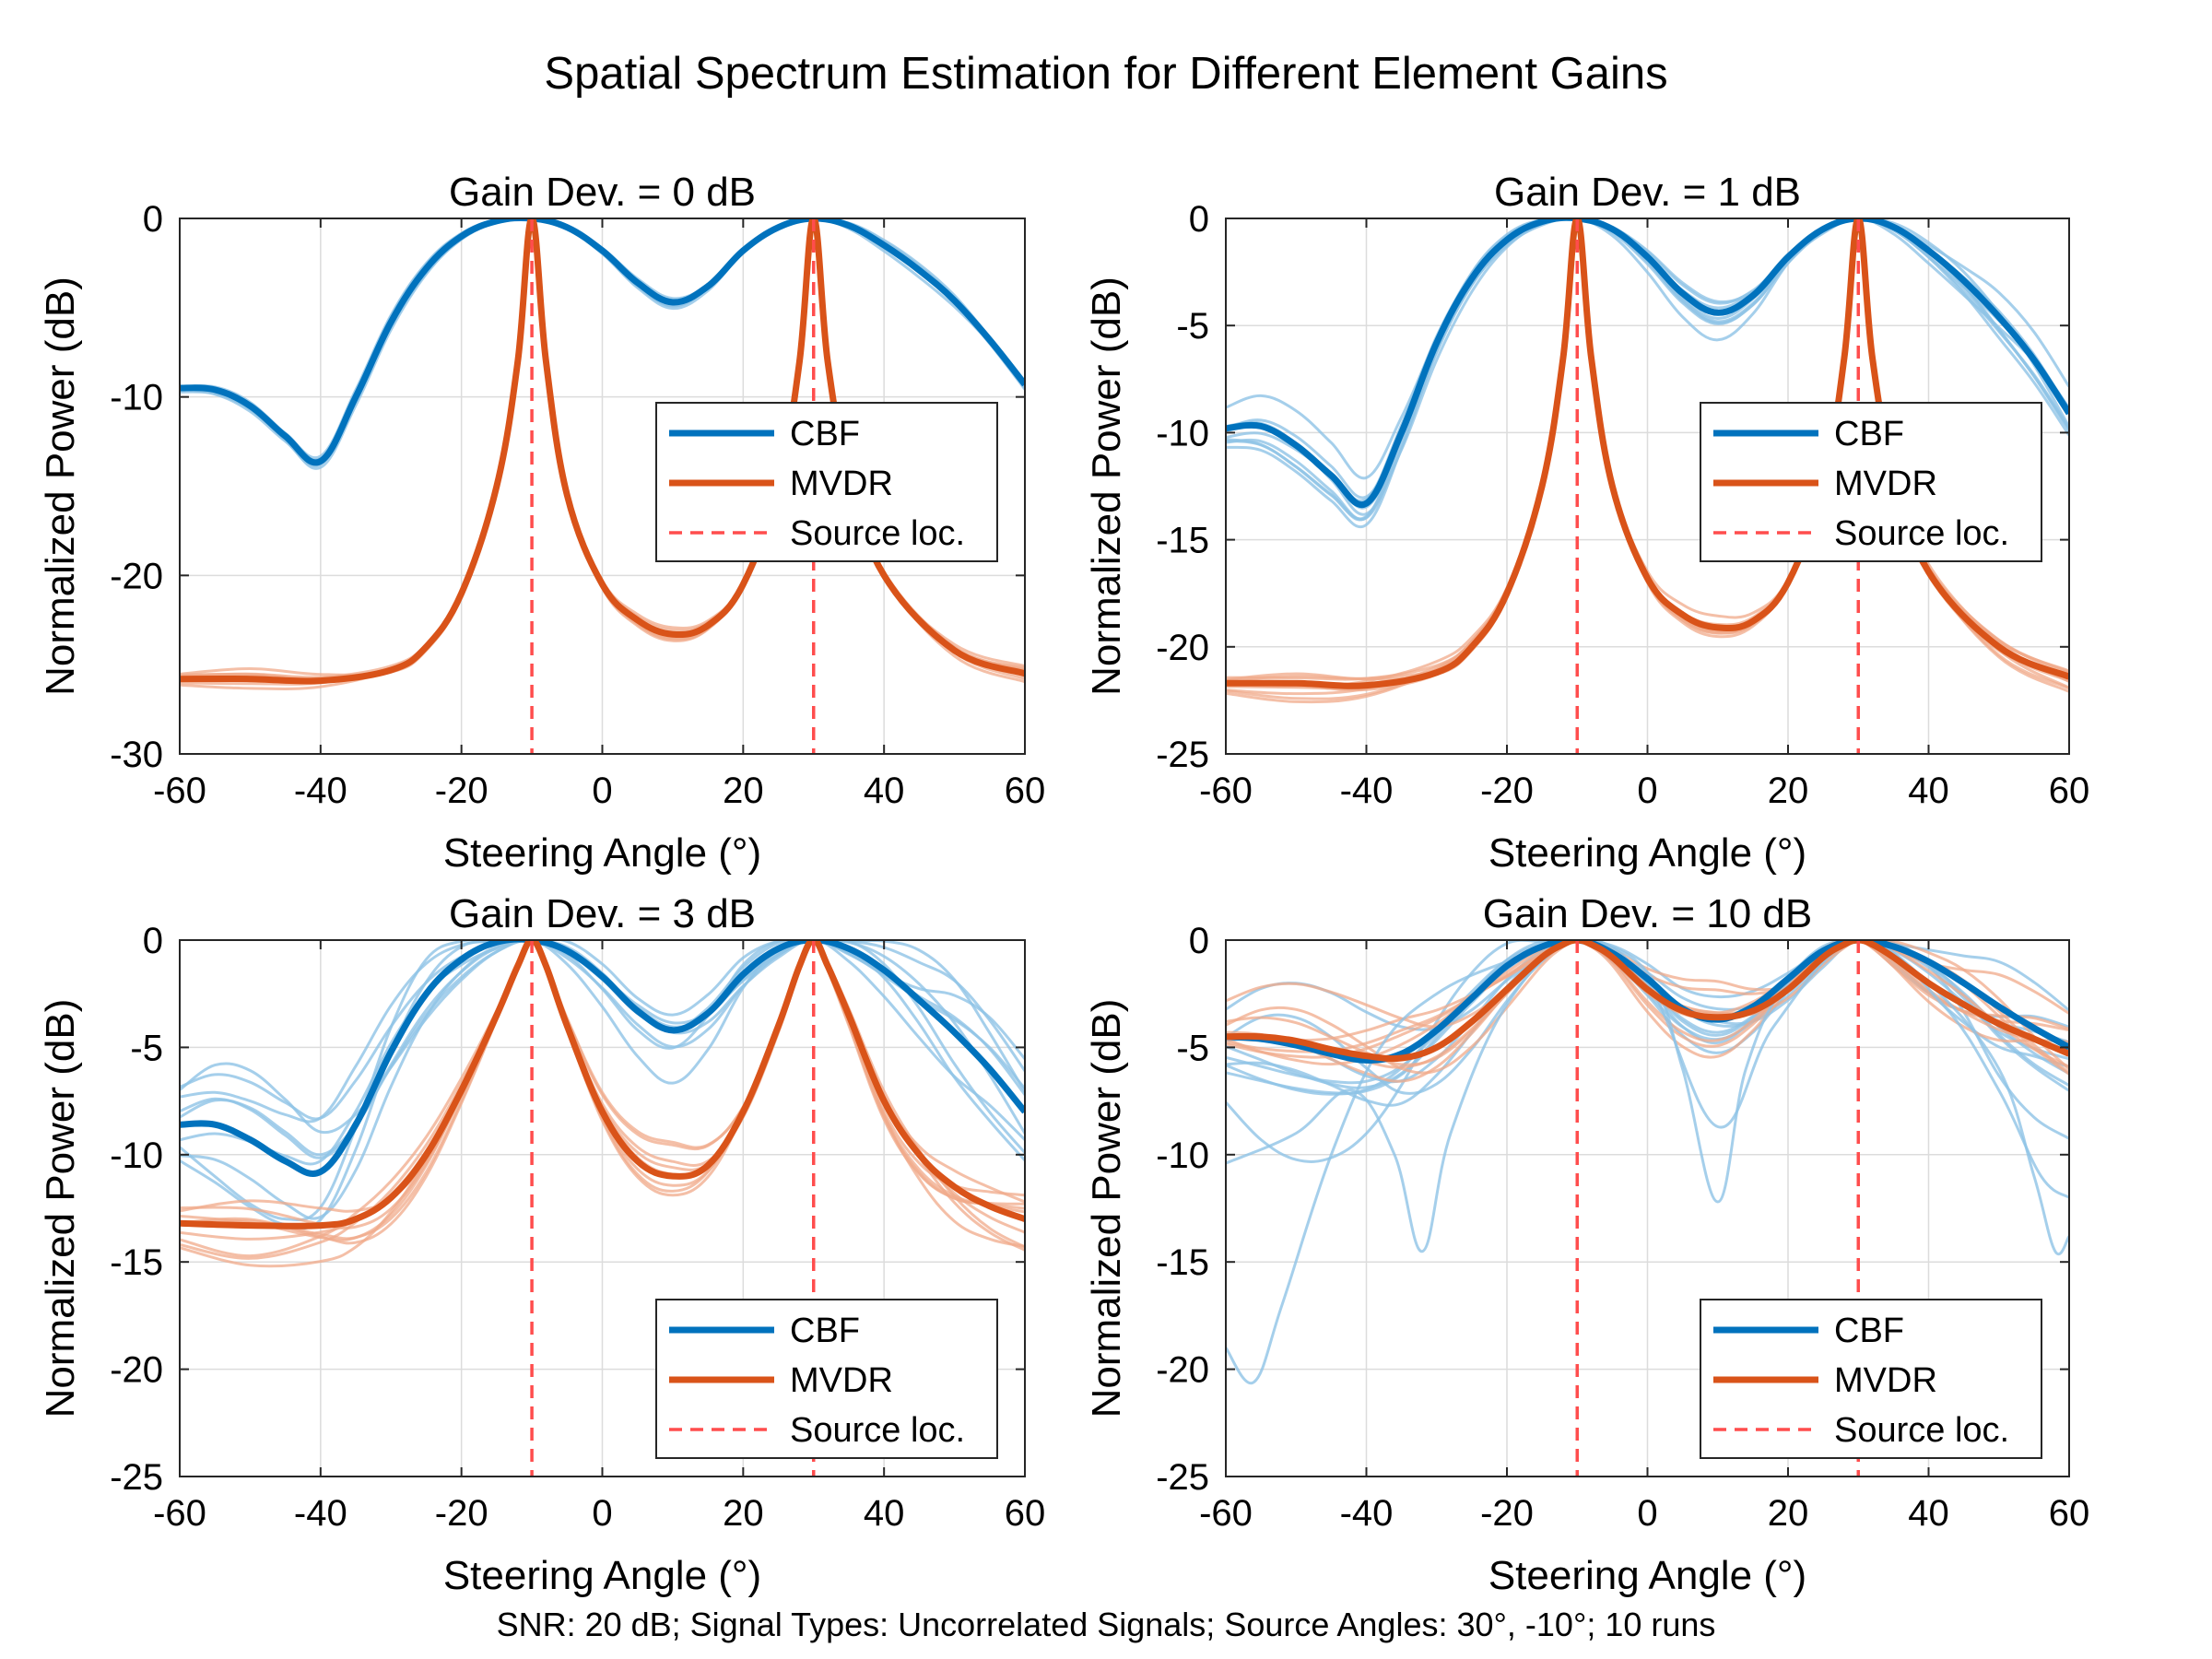  What do you see at coordinates (1648, 913) in the screenshot?
I see `subplot-title: Gain Dev. = 10 dB` at bounding box center [1648, 913].